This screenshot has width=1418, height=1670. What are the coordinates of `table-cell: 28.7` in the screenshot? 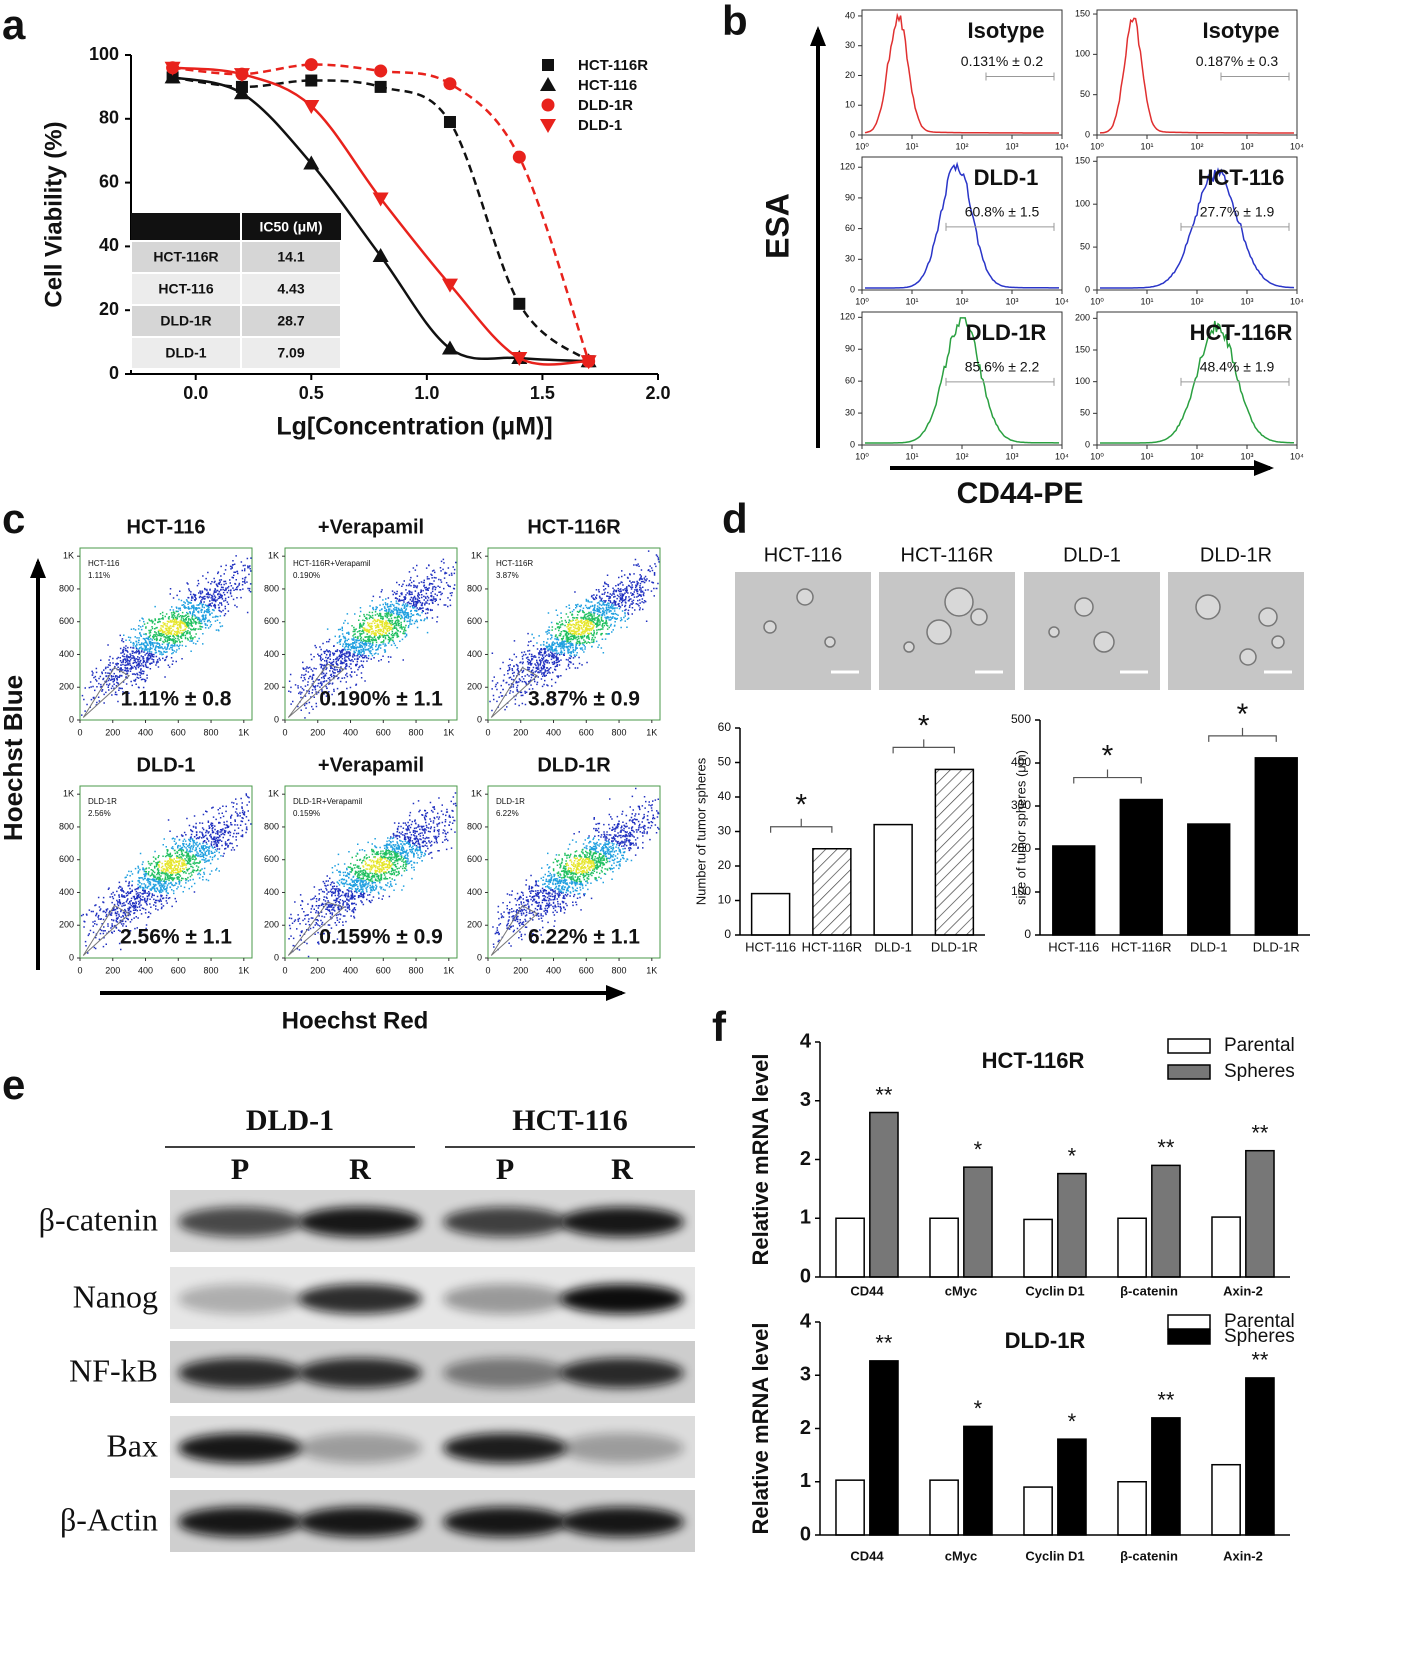 It's located at (290, 321).